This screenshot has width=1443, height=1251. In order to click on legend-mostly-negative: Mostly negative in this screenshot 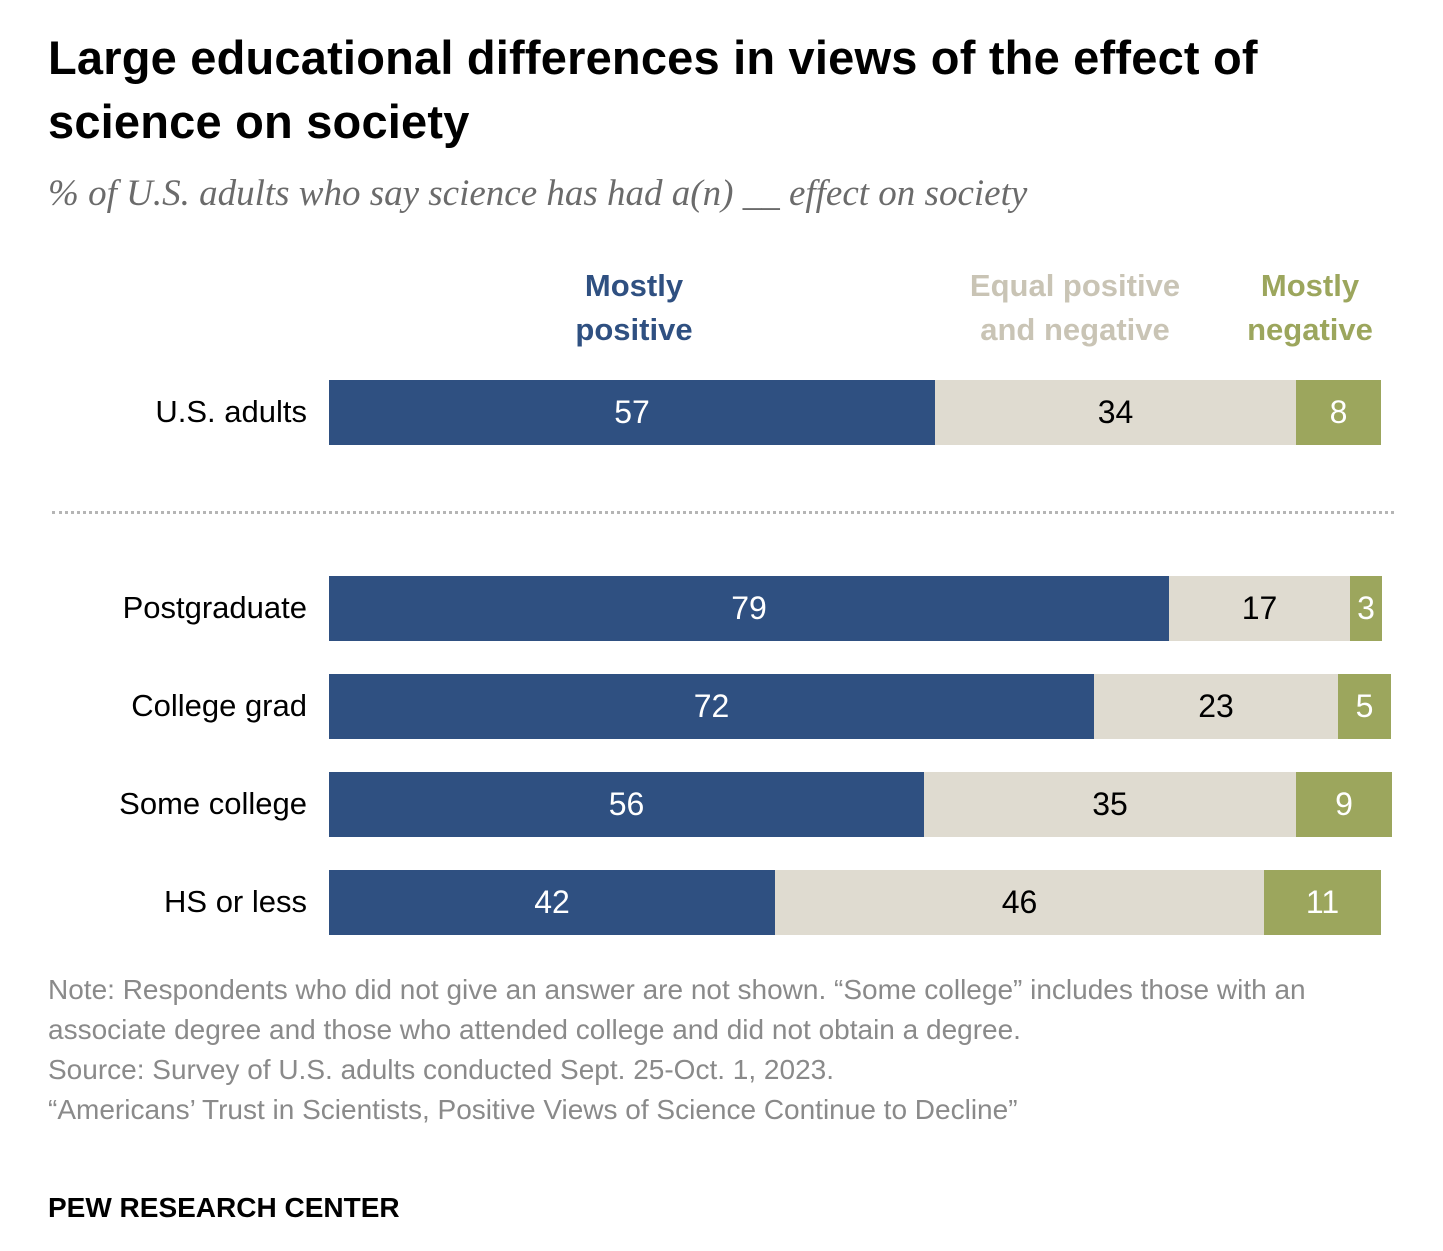, I will do `click(1310, 307)`.